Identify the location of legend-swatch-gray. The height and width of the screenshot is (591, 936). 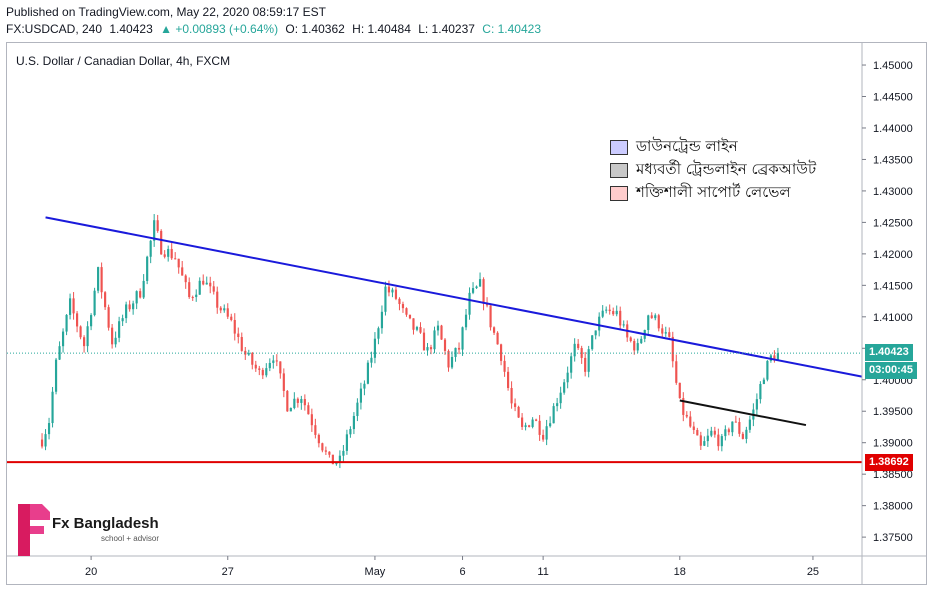
(619, 170).